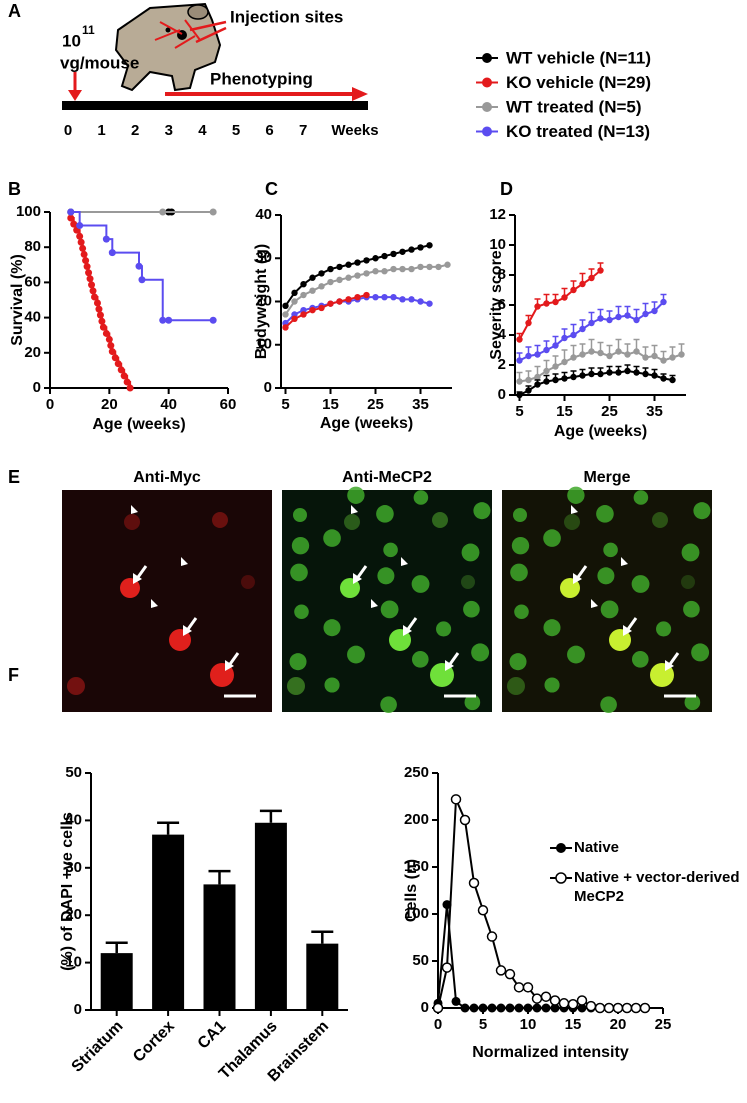  What do you see at coordinates (109, 404) in the screenshot?
I see `x-tick-label: 20` at bounding box center [109, 404].